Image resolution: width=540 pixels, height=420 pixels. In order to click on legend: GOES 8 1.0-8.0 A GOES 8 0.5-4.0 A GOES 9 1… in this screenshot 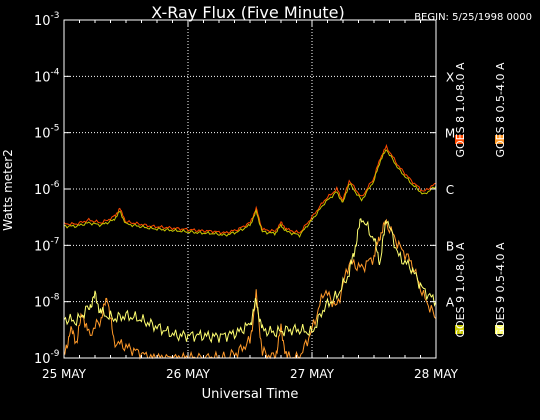, I will do `click(480, 200)`.